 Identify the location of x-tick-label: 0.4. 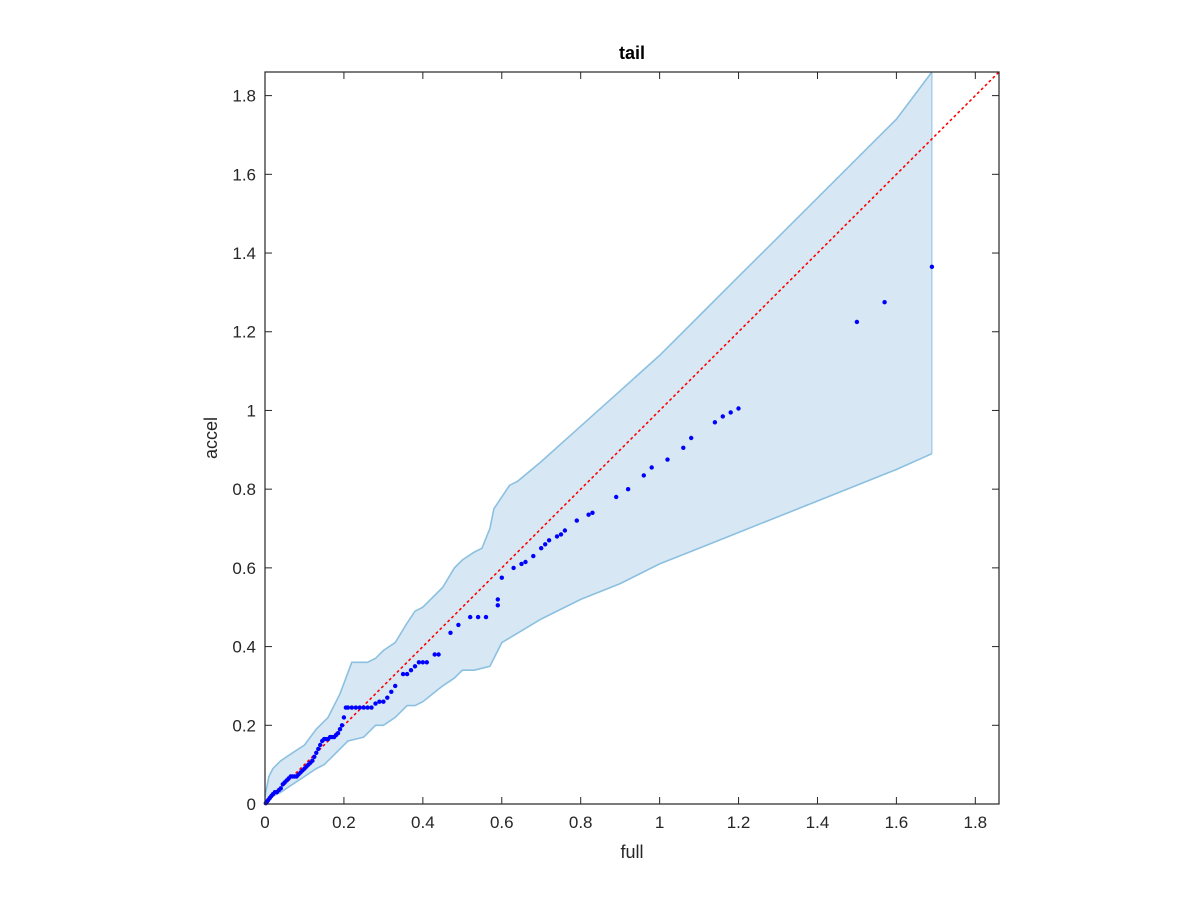
(423, 822).